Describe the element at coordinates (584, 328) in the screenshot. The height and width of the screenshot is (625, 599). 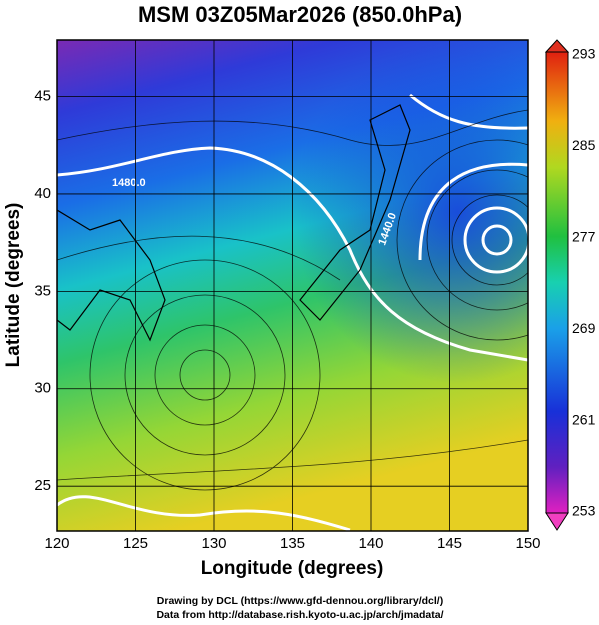
I see `colorbar-tick-label: 269` at that location.